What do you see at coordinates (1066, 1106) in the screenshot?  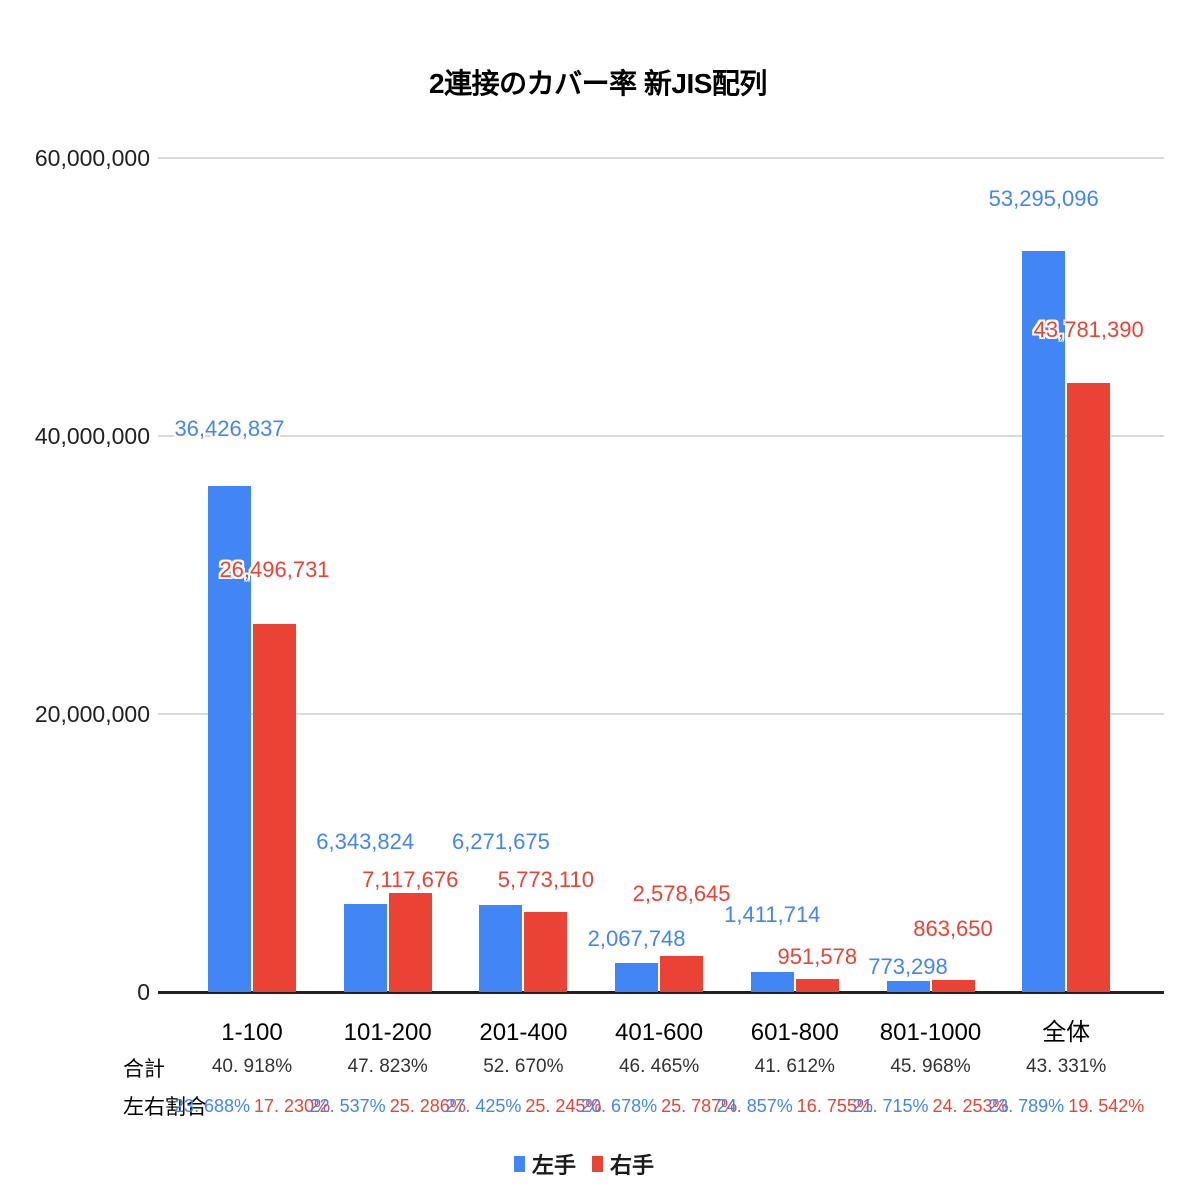 I see `ratio-pair: 23. 789% 19. 542%` at bounding box center [1066, 1106].